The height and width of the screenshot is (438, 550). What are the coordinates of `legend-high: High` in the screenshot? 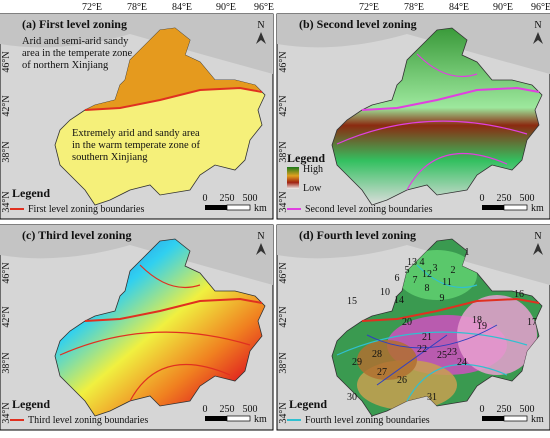 It's located at (313, 169).